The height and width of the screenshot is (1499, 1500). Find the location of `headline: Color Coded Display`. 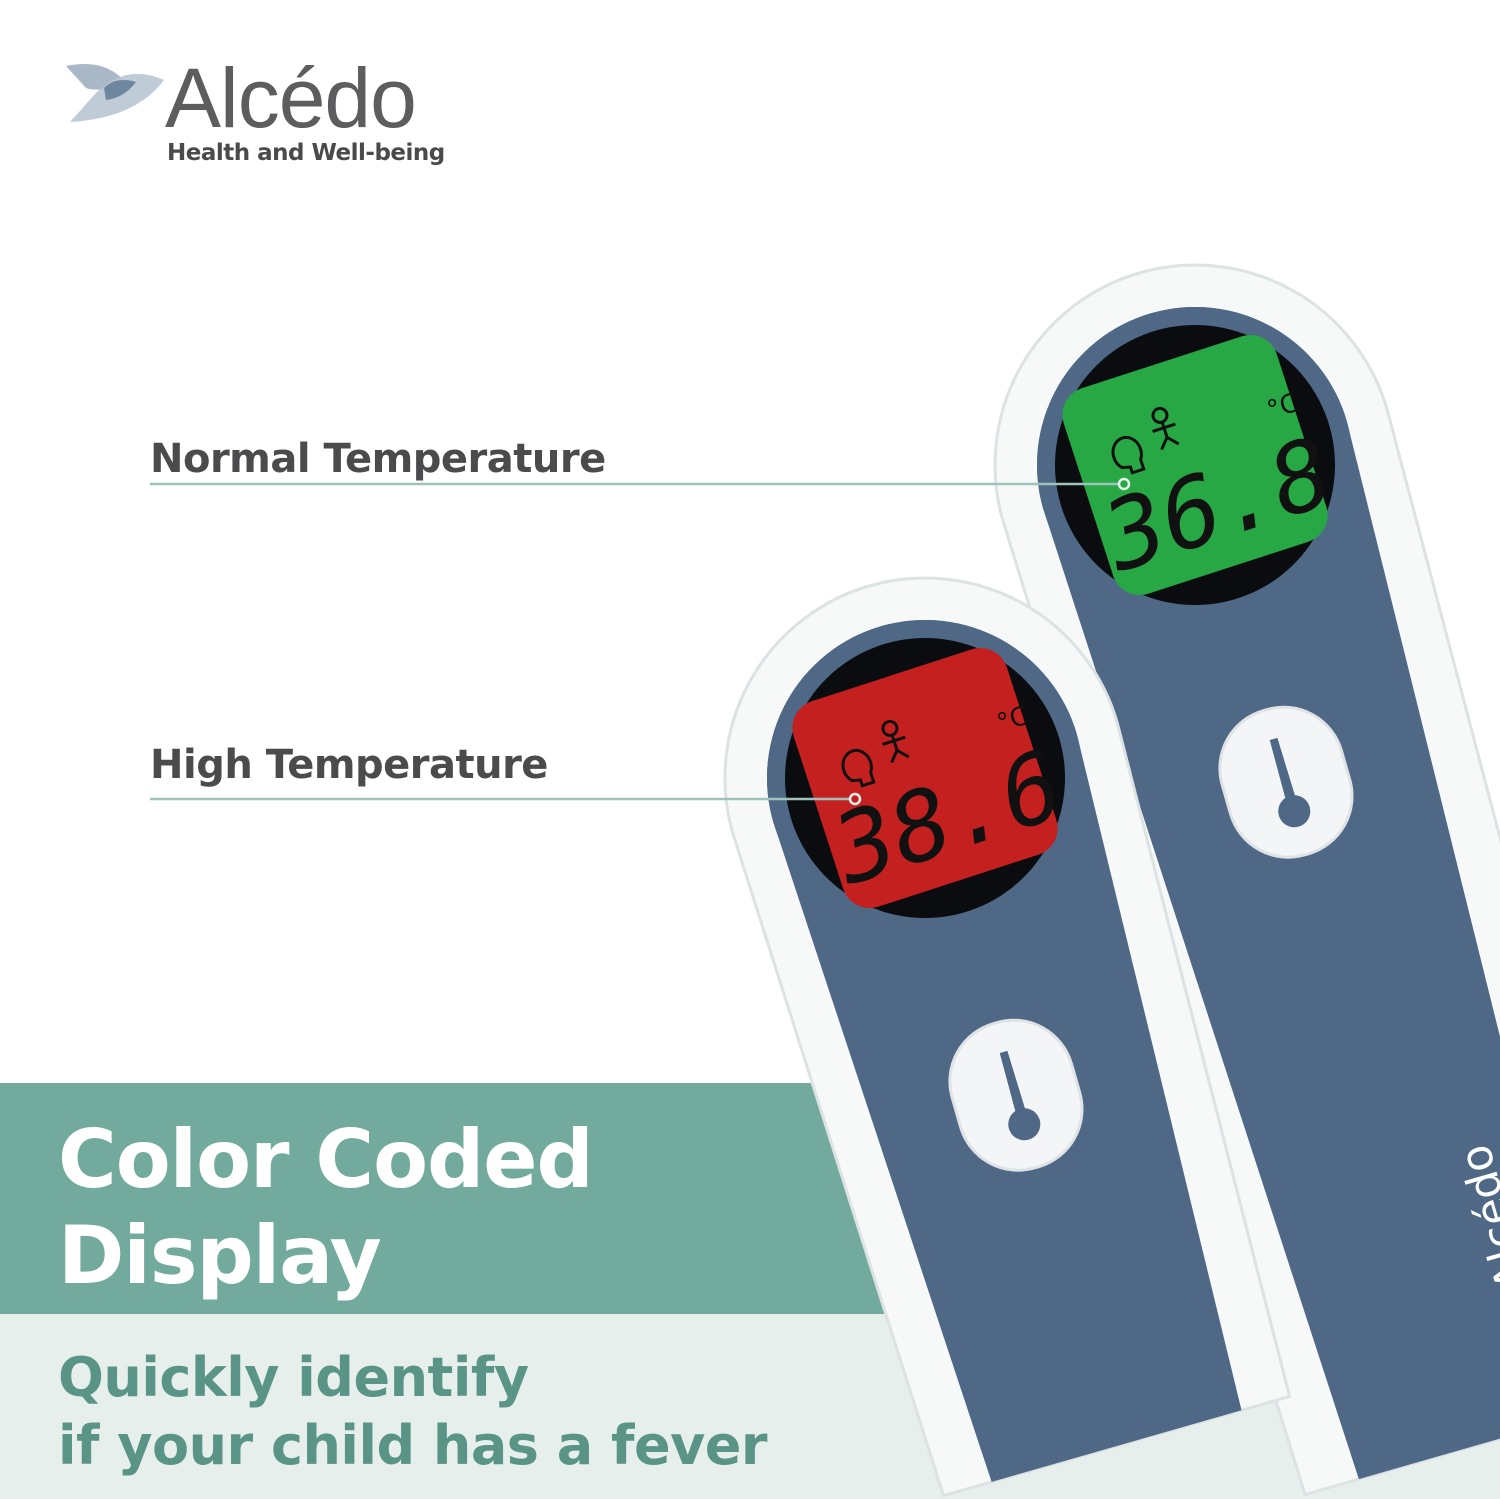

headline: Color Coded Display is located at coordinates (326, 1208).